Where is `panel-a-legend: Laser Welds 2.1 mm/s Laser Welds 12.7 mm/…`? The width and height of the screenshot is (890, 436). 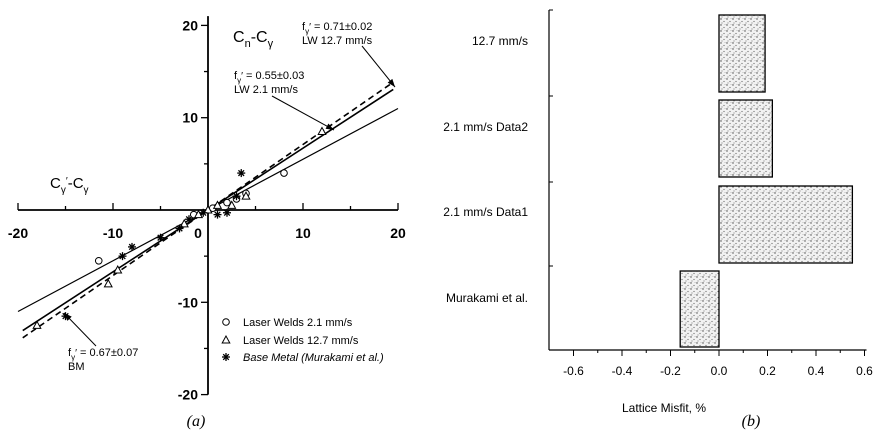 panel-a-legend: Laser Welds 2.1 mm/s Laser Welds 12.7 mm/… is located at coordinates (302, 340).